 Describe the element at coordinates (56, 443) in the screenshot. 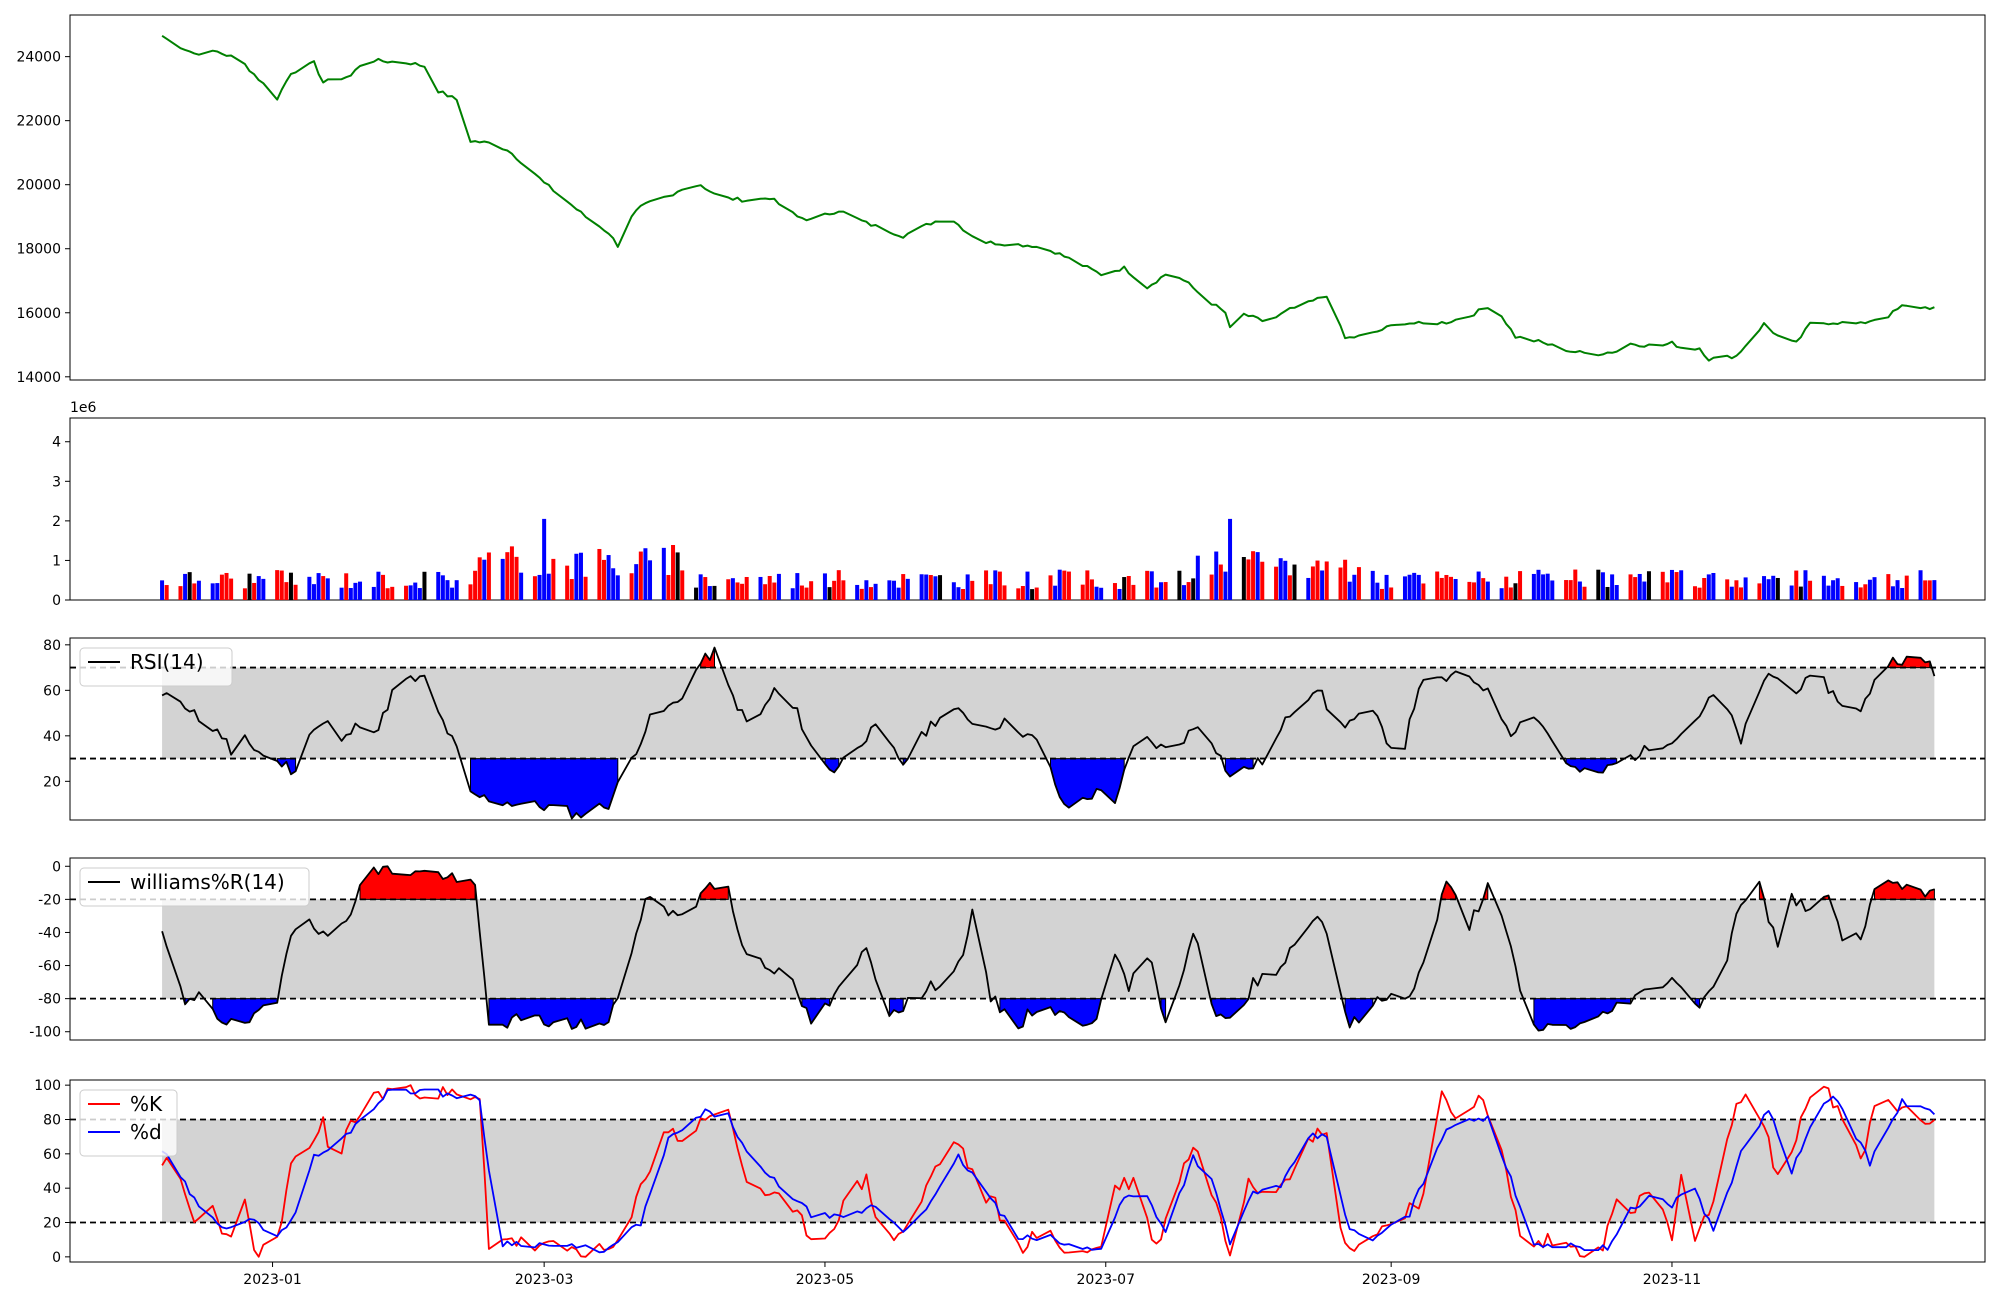

I see `volume-panel-ytick-label: 4` at that location.